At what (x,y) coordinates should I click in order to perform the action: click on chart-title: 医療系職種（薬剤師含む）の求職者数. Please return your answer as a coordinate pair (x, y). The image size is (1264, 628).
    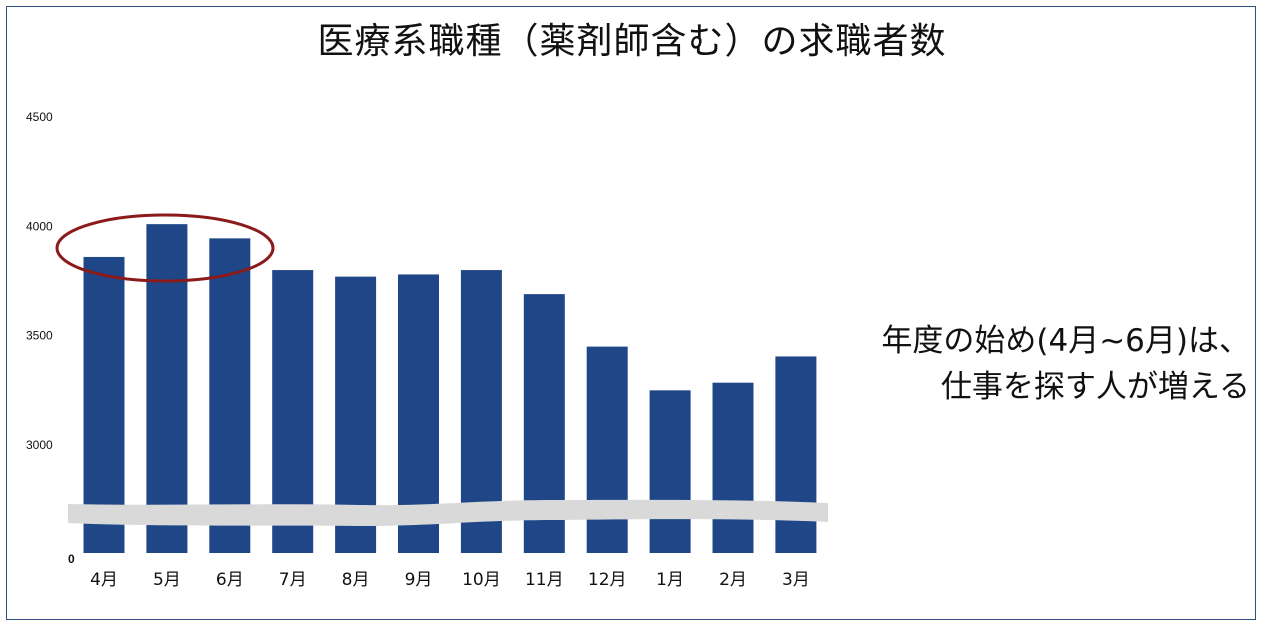
    Looking at the image, I should click on (632, 41).